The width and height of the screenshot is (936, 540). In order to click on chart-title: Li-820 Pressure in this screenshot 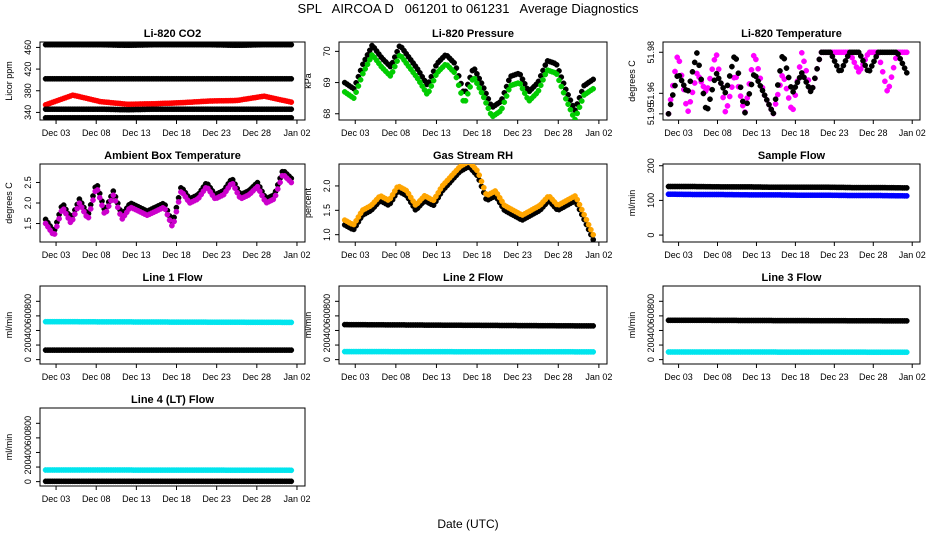, I will do `click(473, 34)`.